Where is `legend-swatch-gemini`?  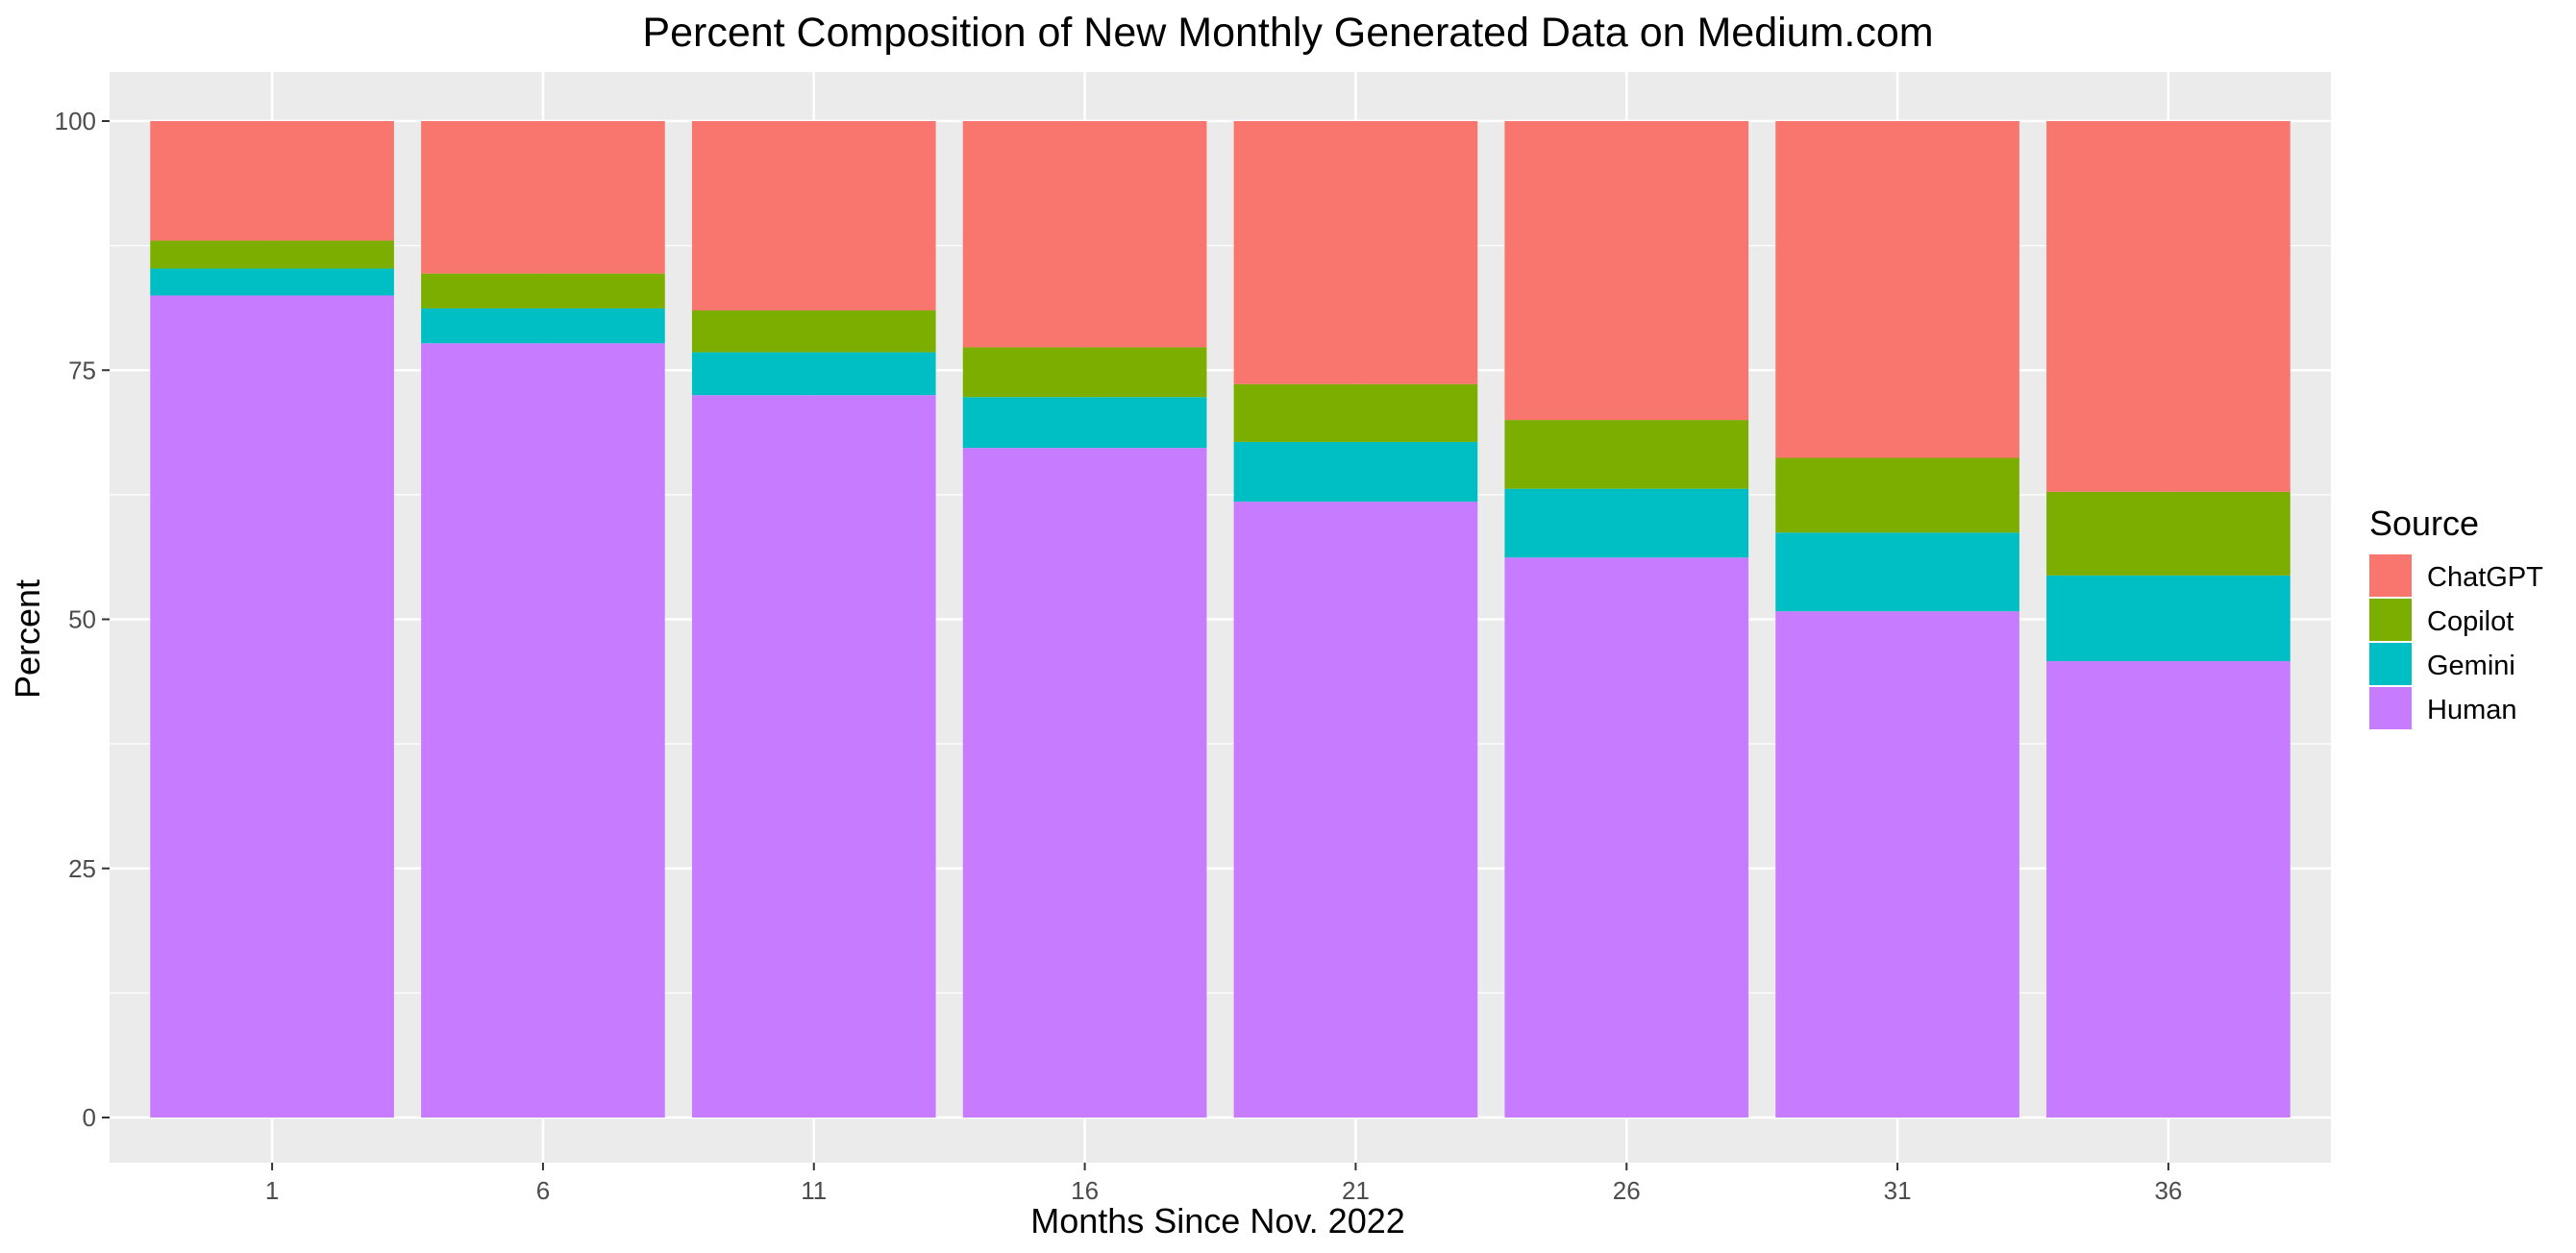
legend-swatch-gemini is located at coordinates (2390, 664).